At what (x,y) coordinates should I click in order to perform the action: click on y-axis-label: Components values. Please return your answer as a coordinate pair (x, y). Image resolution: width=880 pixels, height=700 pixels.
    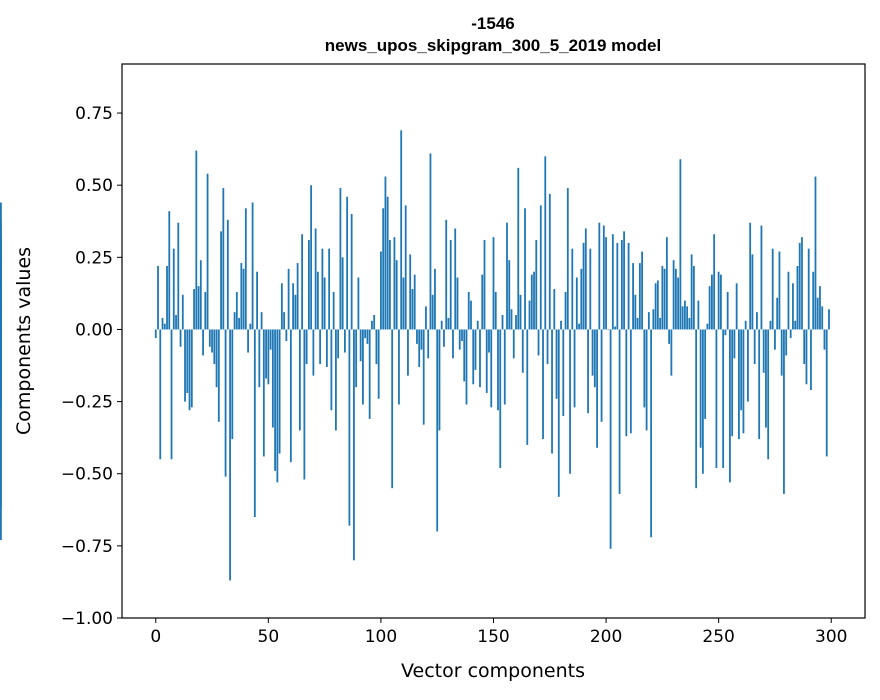
    Looking at the image, I should click on (24, 341).